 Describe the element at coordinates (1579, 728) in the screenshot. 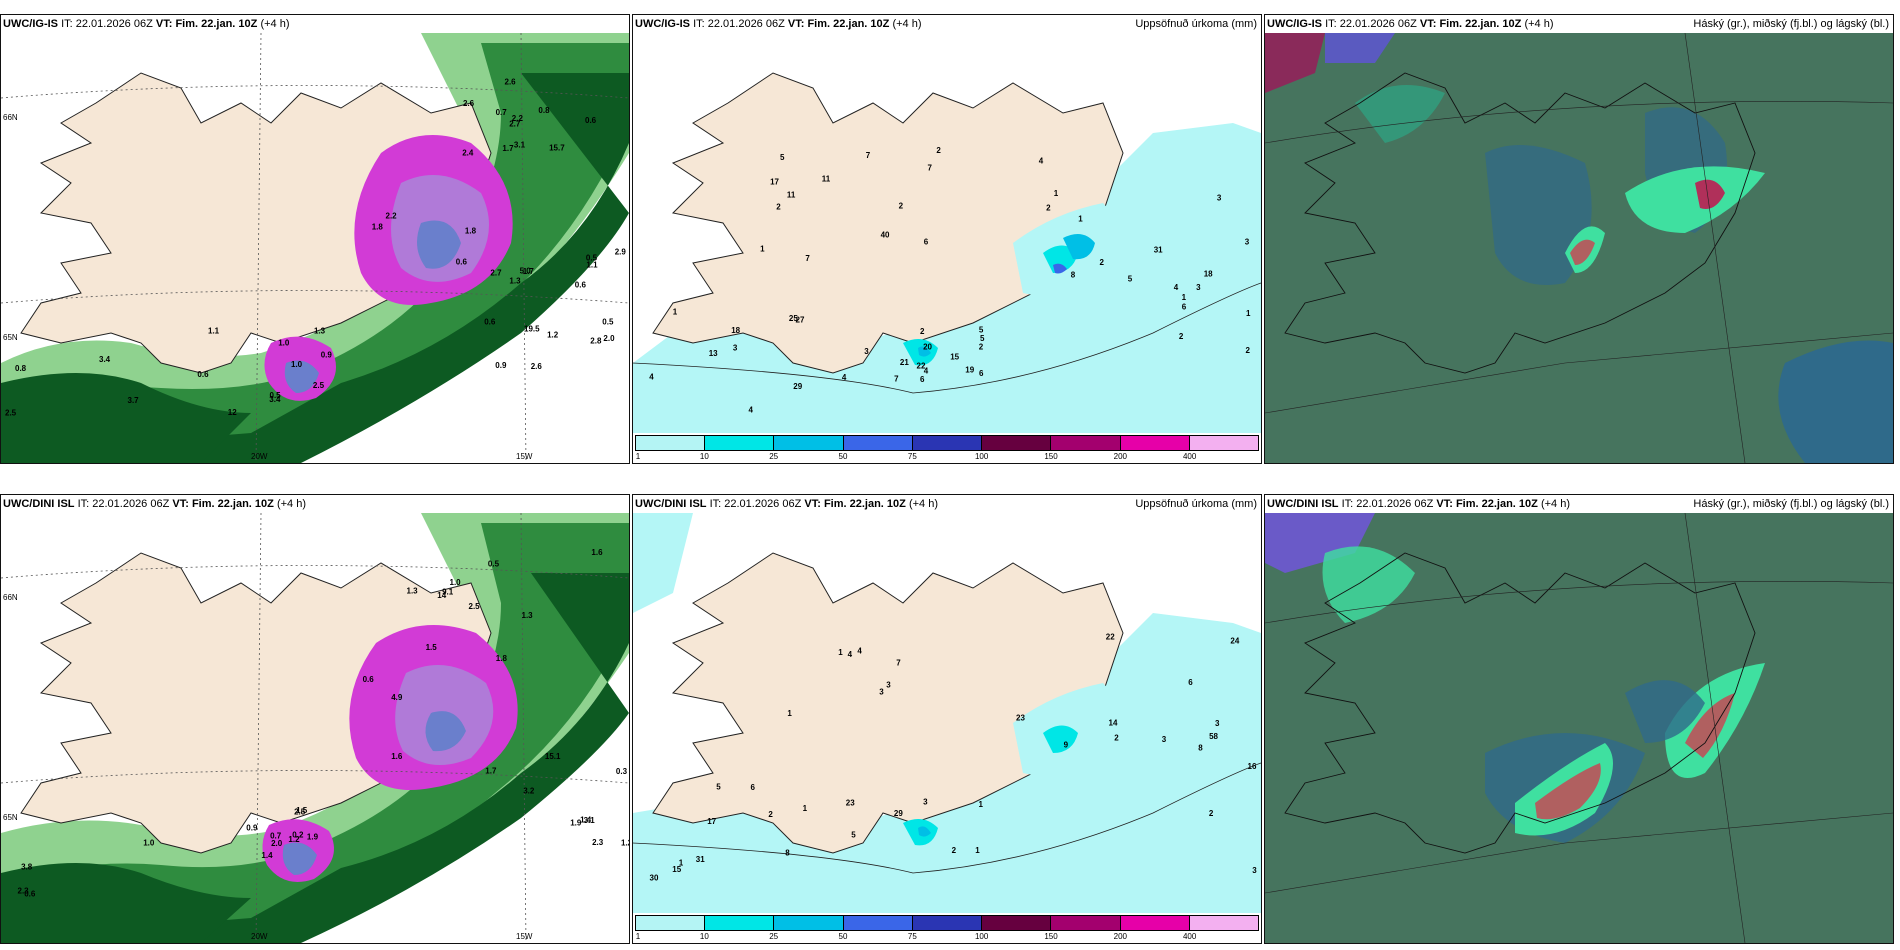

I see `cloud-map` at that location.